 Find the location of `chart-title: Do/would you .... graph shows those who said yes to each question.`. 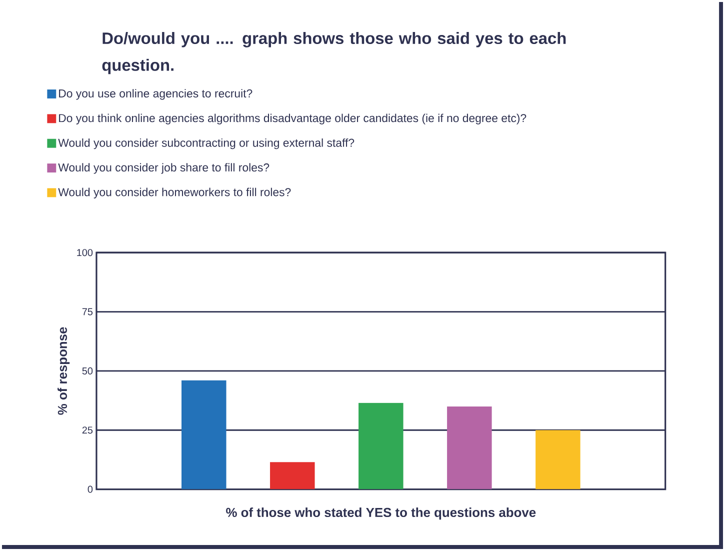

chart-title: Do/would you .... graph shows those who said yes to each question. is located at coordinates (334, 53).